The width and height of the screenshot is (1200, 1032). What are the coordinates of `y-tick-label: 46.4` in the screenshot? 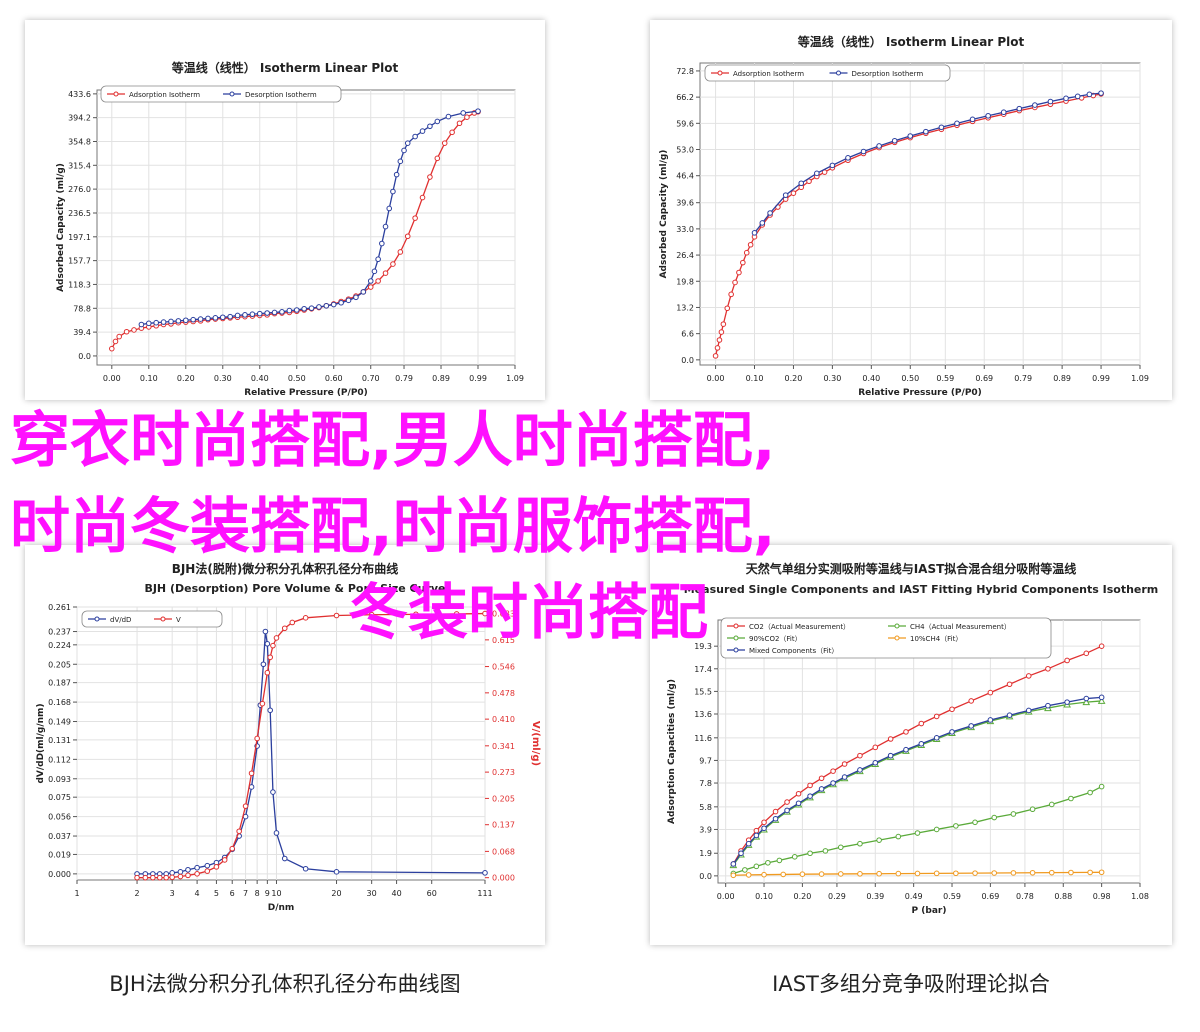 It's located at (685, 176).